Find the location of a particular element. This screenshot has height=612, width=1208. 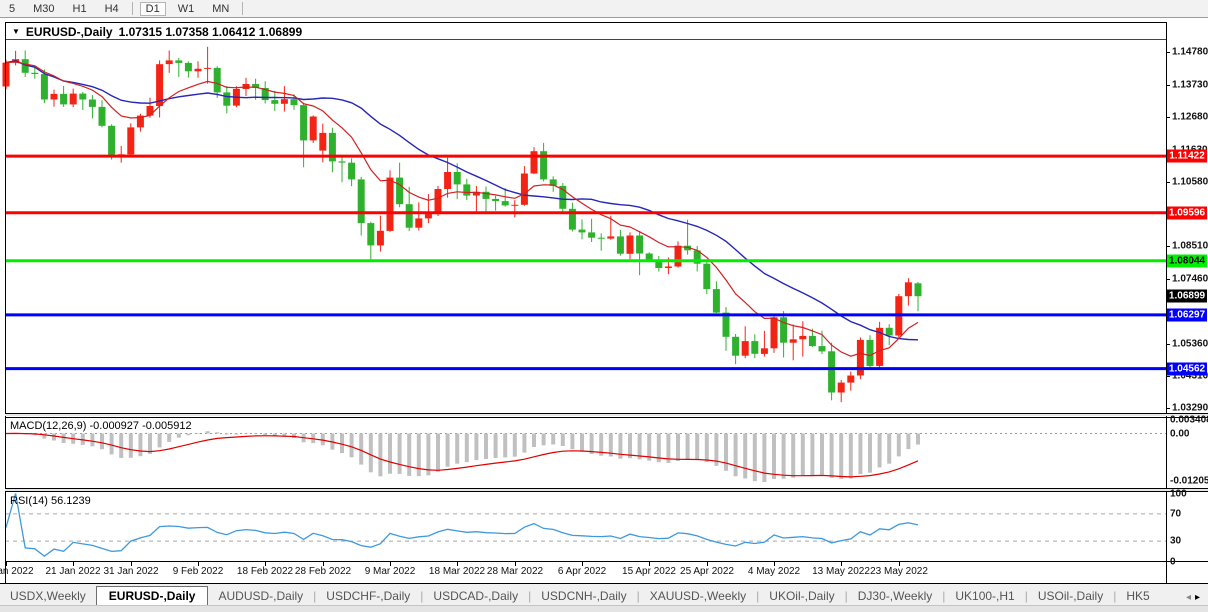

chart-tab-eurusd-daily: EURUSD-,Daily is located at coordinates (152, 595).